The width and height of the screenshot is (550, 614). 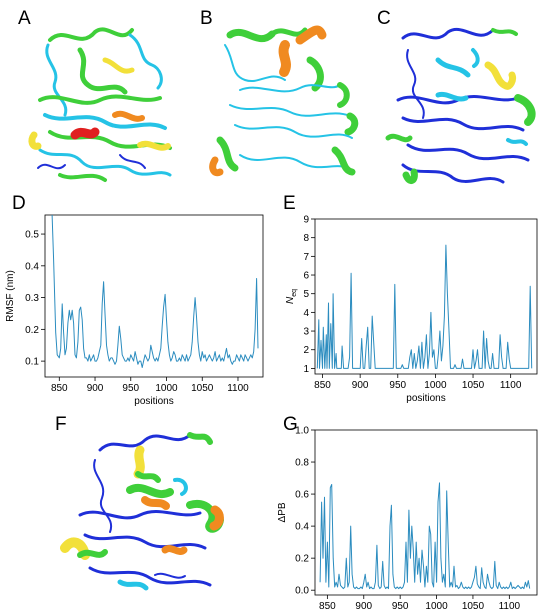 I want to click on protein-structure-a, so click(x=100, y=104).